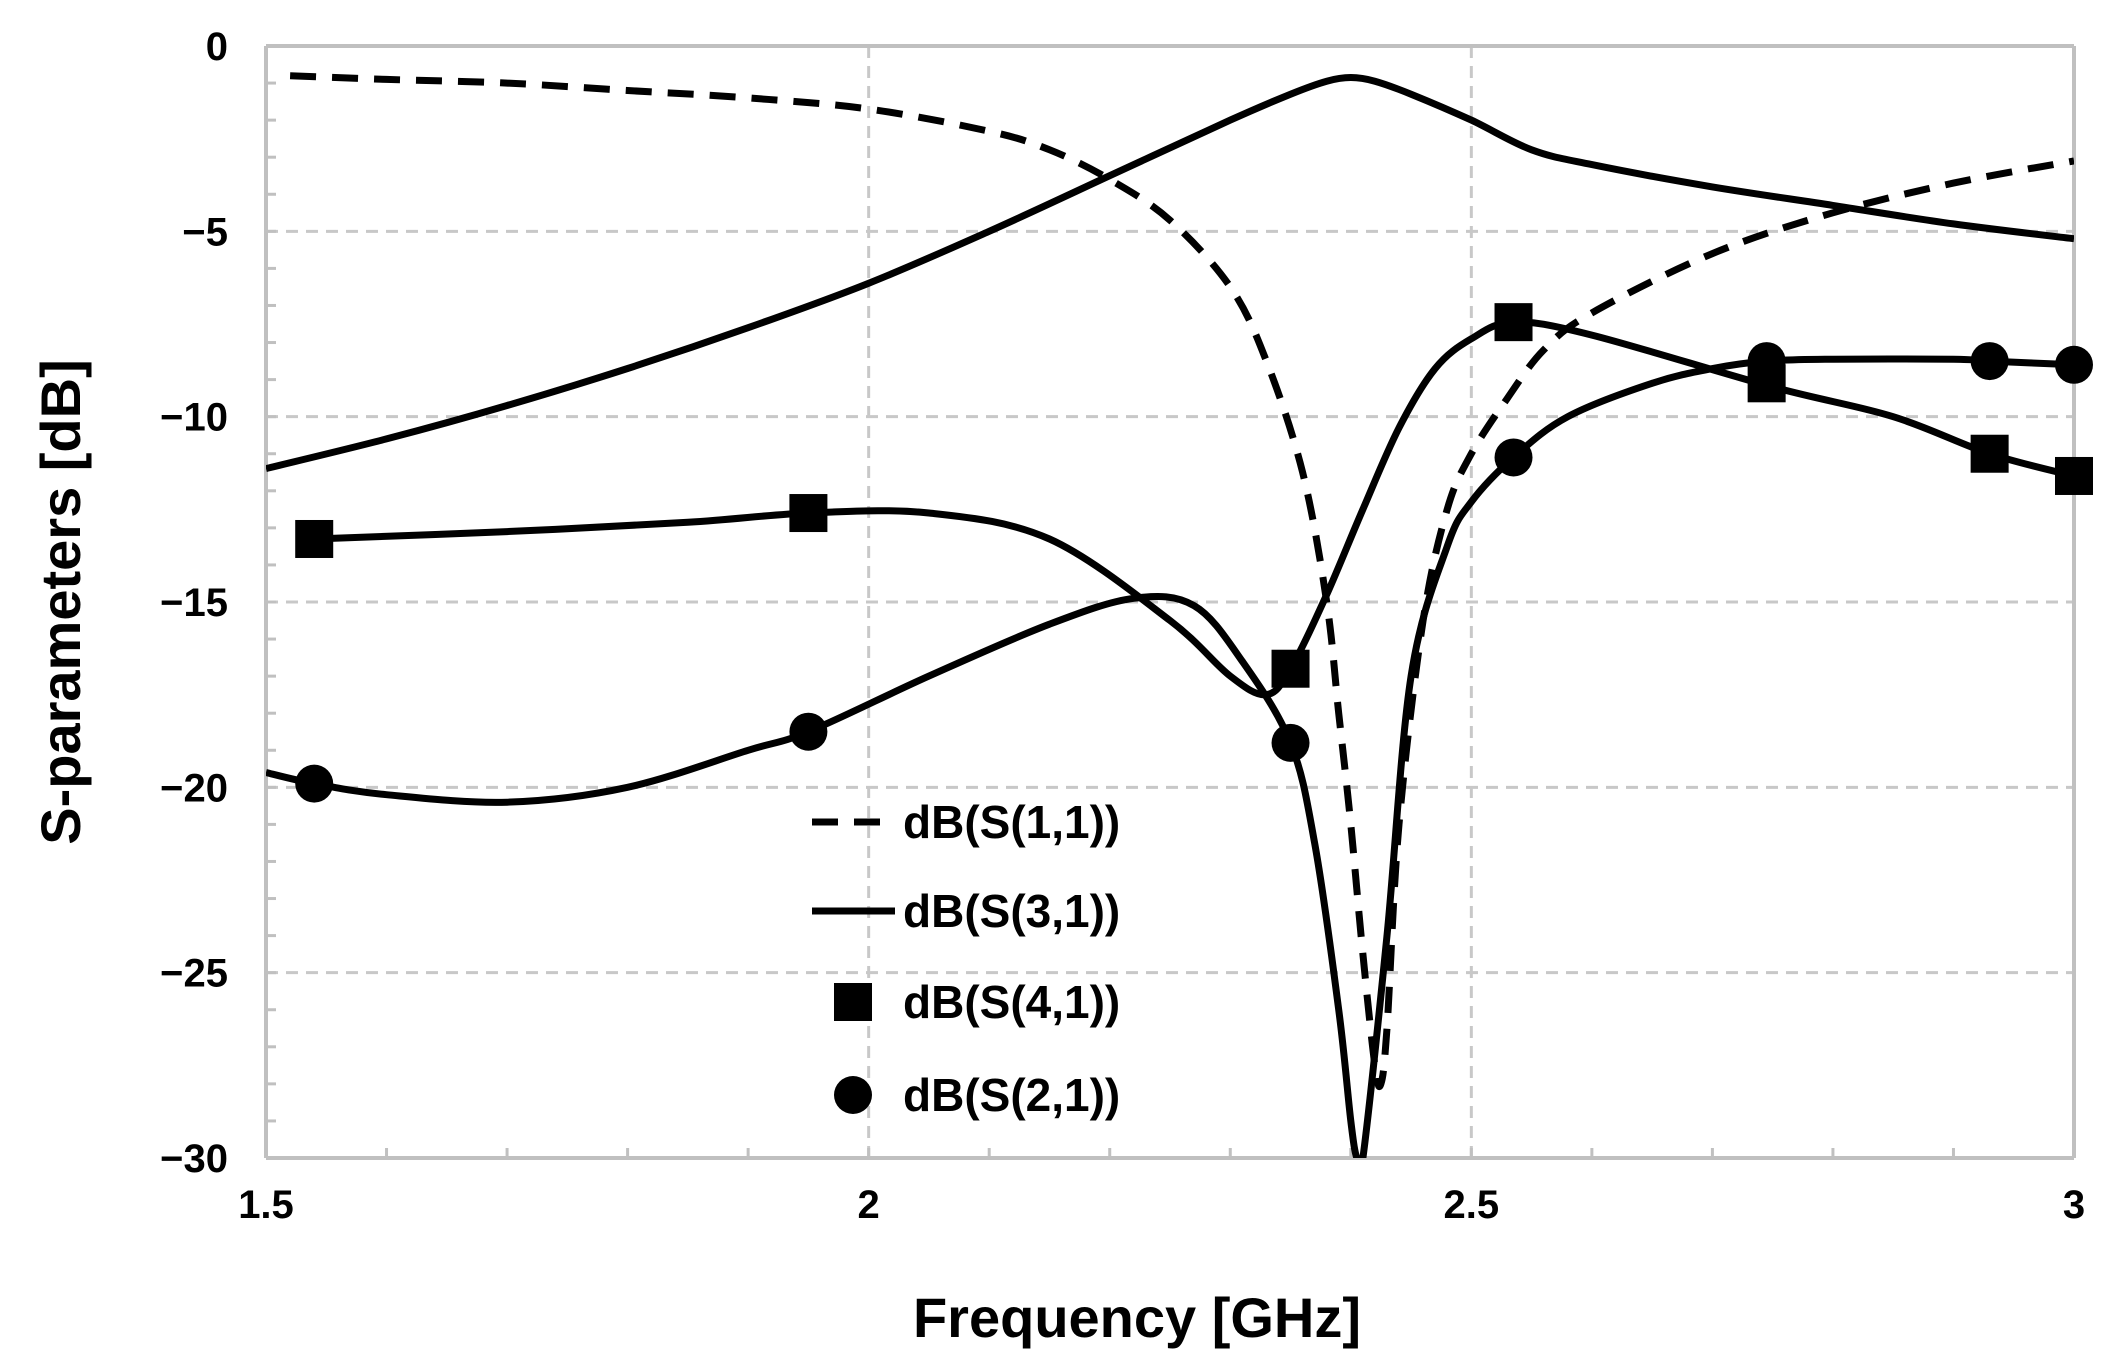  What do you see at coordinates (1137, 1317) in the screenshot?
I see `x-axis-title: Frequency [GHz]` at bounding box center [1137, 1317].